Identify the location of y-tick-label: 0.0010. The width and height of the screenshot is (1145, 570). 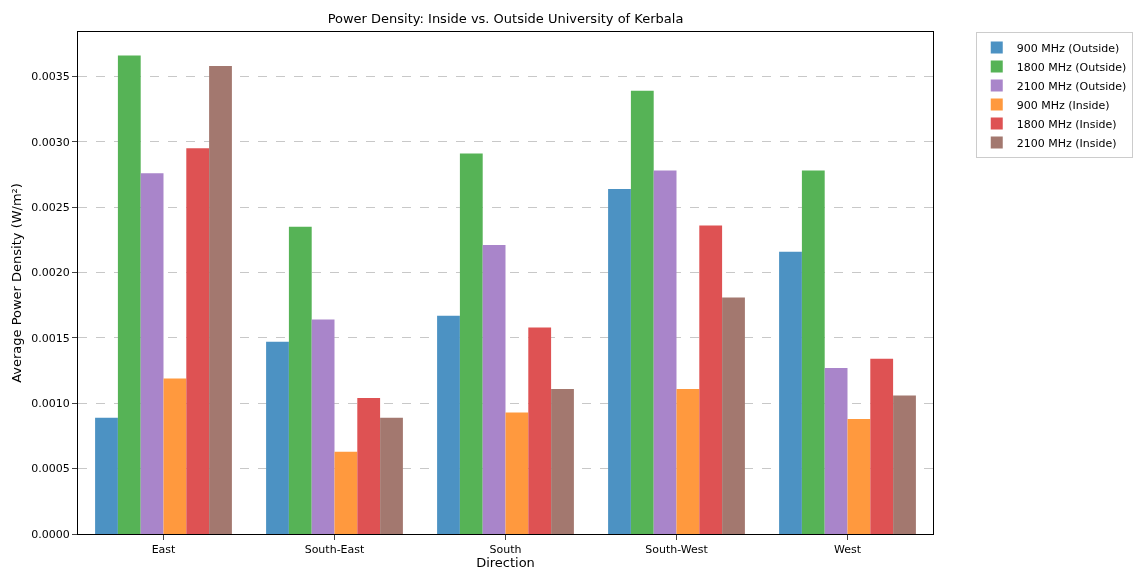
(50, 404).